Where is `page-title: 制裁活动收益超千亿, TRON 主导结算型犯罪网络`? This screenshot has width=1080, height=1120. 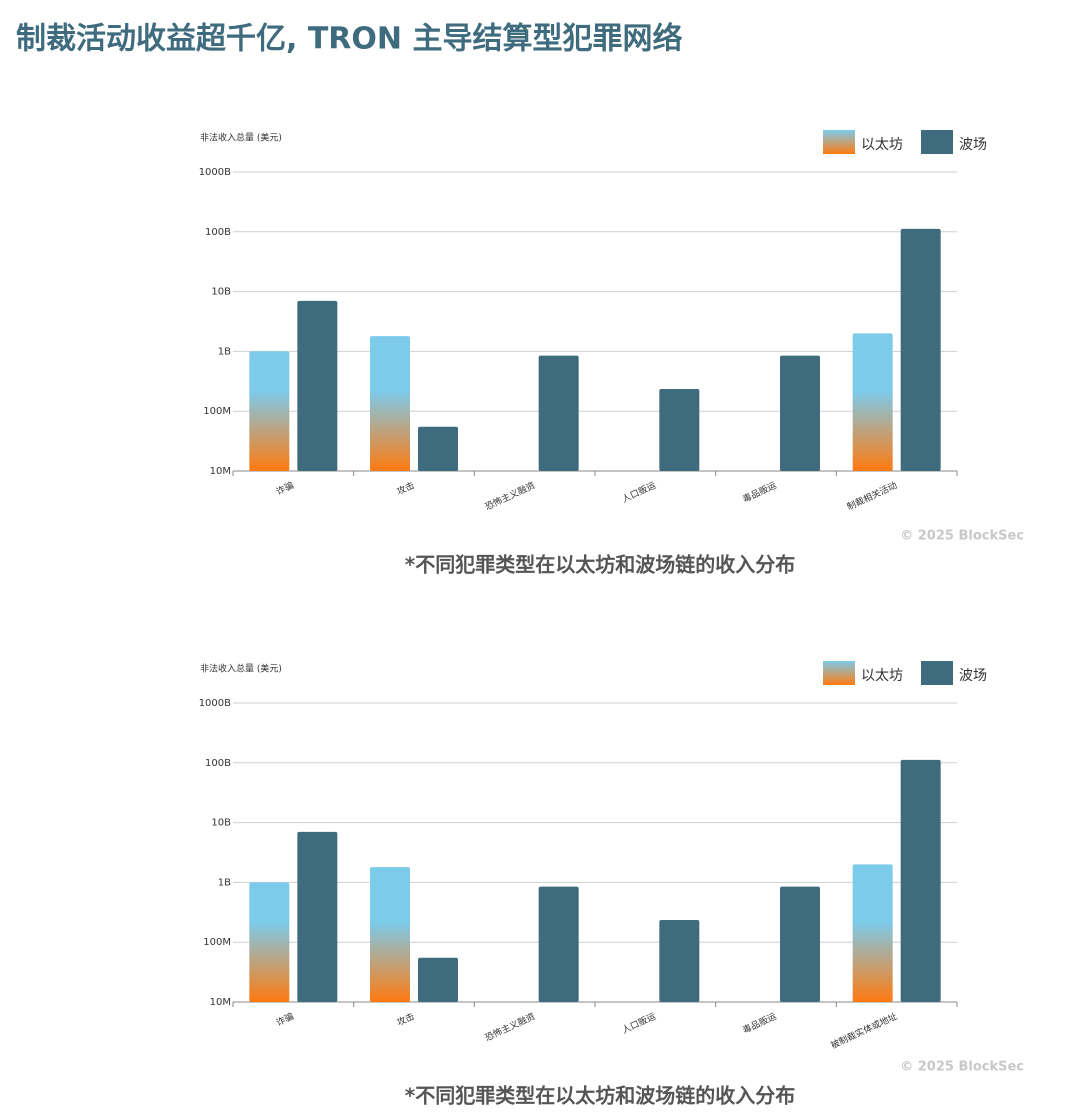 page-title: 制裁活动收益超千亿, TRON 主导结算型犯罪网络 is located at coordinates (349, 39).